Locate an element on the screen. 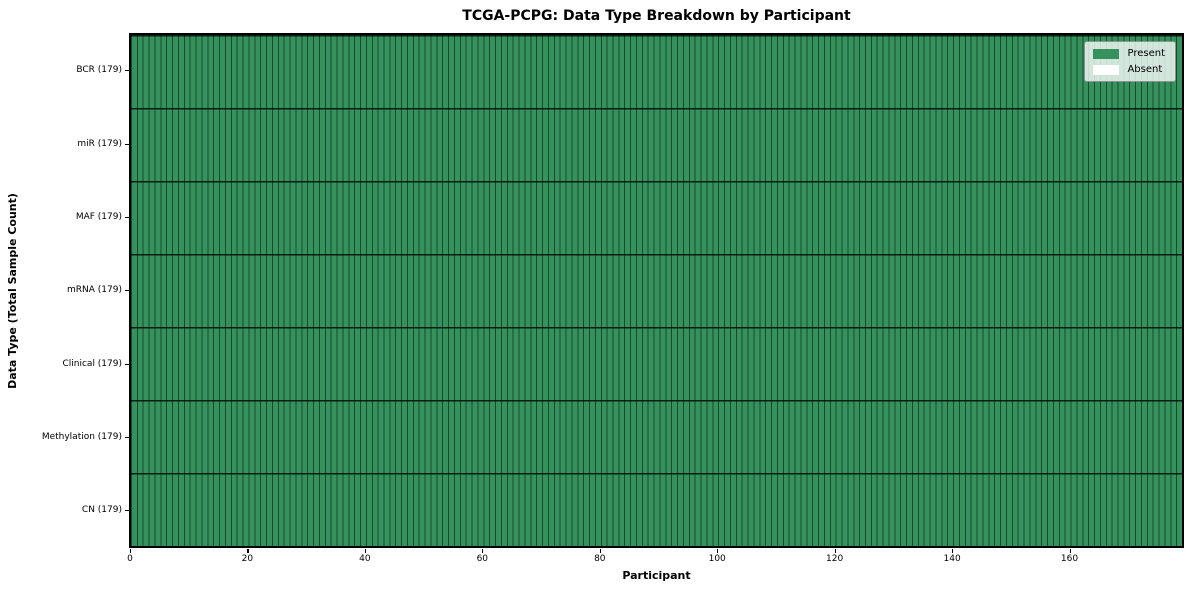  x-tick-label: 140 is located at coordinates (952, 559).